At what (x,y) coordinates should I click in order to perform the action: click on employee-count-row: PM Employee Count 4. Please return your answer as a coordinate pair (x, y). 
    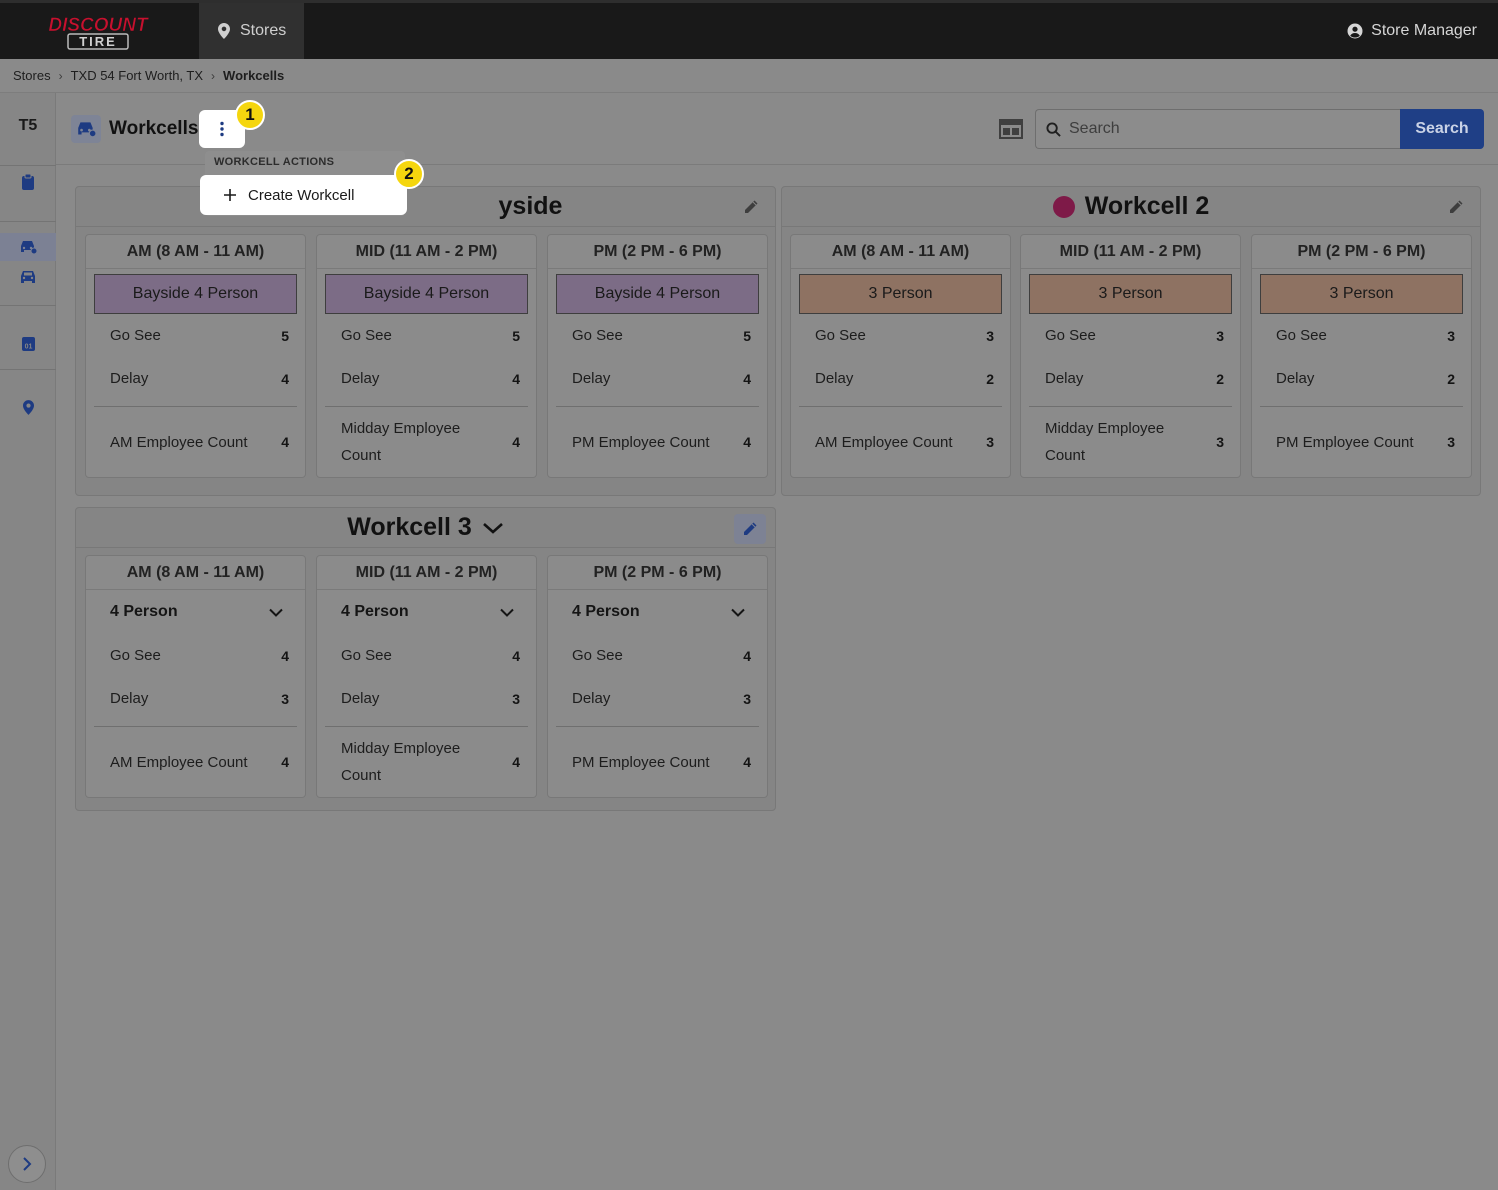
    Looking at the image, I should click on (657, 762).